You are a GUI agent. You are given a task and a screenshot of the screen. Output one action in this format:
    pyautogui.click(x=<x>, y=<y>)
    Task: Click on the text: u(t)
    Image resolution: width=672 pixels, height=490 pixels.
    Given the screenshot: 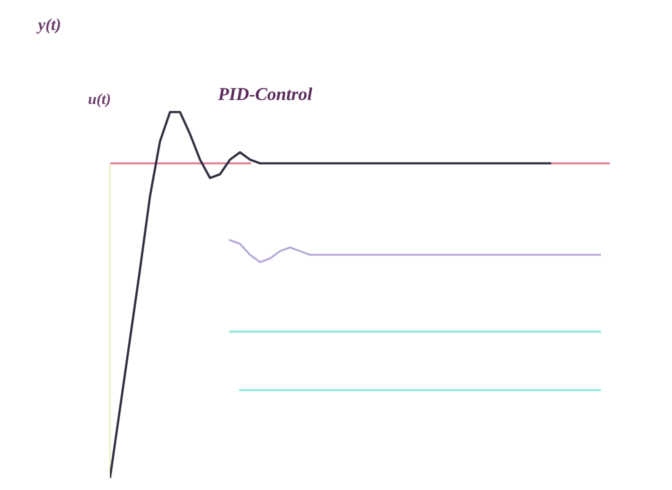 What is the action you would take?
    pyautogui.click(x=99, y=100)
    